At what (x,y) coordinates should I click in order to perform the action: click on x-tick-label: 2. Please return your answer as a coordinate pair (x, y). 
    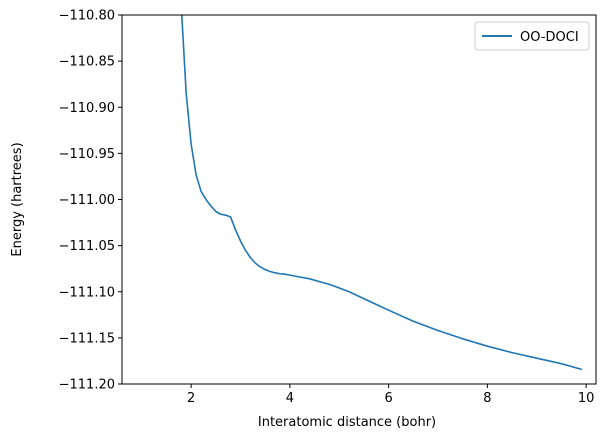
    Looking at the image, I should click on (191, 398).